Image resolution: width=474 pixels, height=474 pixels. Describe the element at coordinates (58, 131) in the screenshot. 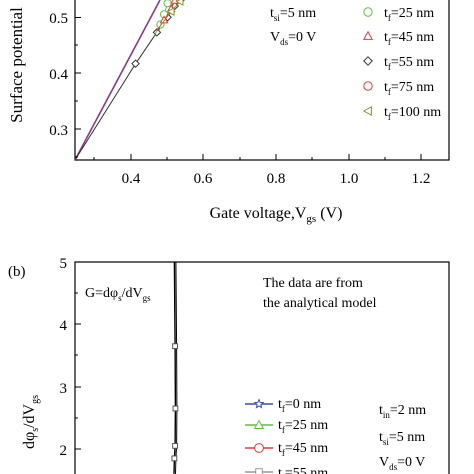

I see `y-tick-label: 0.3` at that location.